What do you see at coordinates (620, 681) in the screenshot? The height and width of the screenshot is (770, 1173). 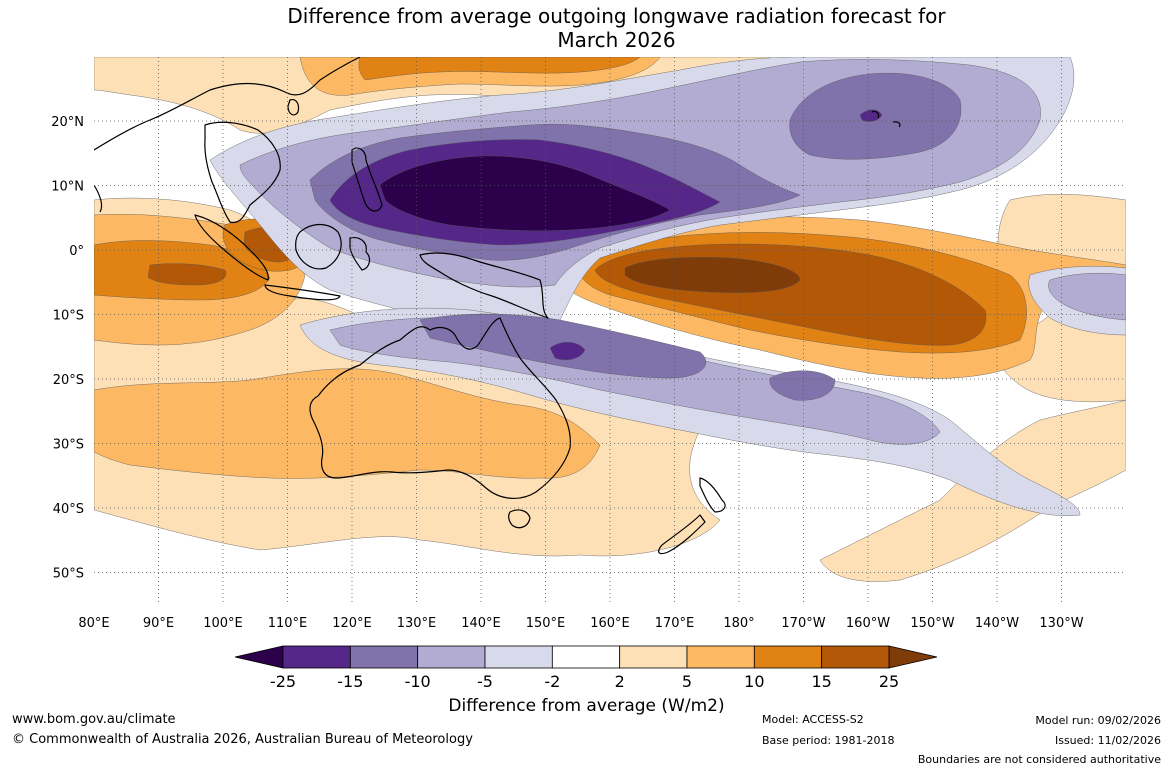 I see `colorbar-tick-label: 2` at bounding box center [620, 681].